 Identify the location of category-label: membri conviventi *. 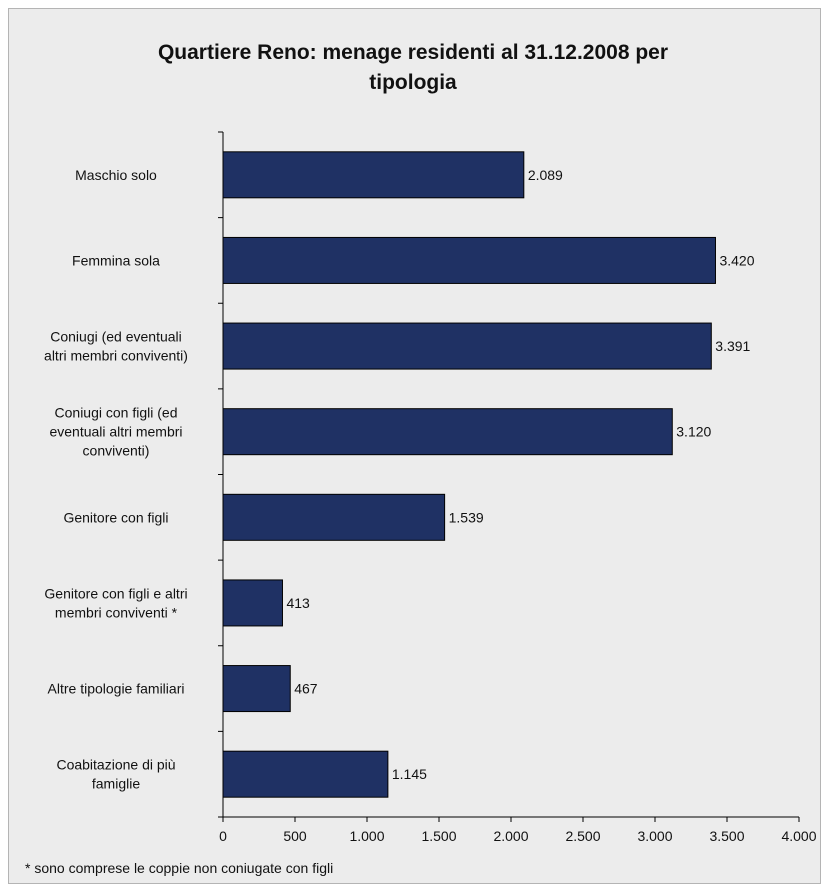
(116, 612).